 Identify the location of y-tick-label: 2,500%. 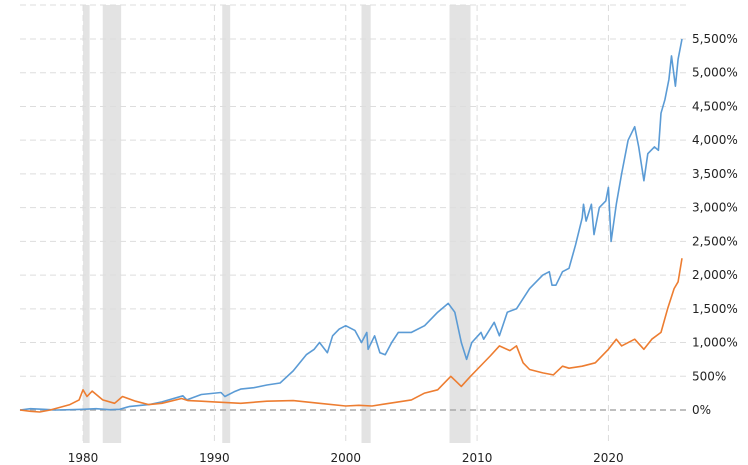
(715, 241).